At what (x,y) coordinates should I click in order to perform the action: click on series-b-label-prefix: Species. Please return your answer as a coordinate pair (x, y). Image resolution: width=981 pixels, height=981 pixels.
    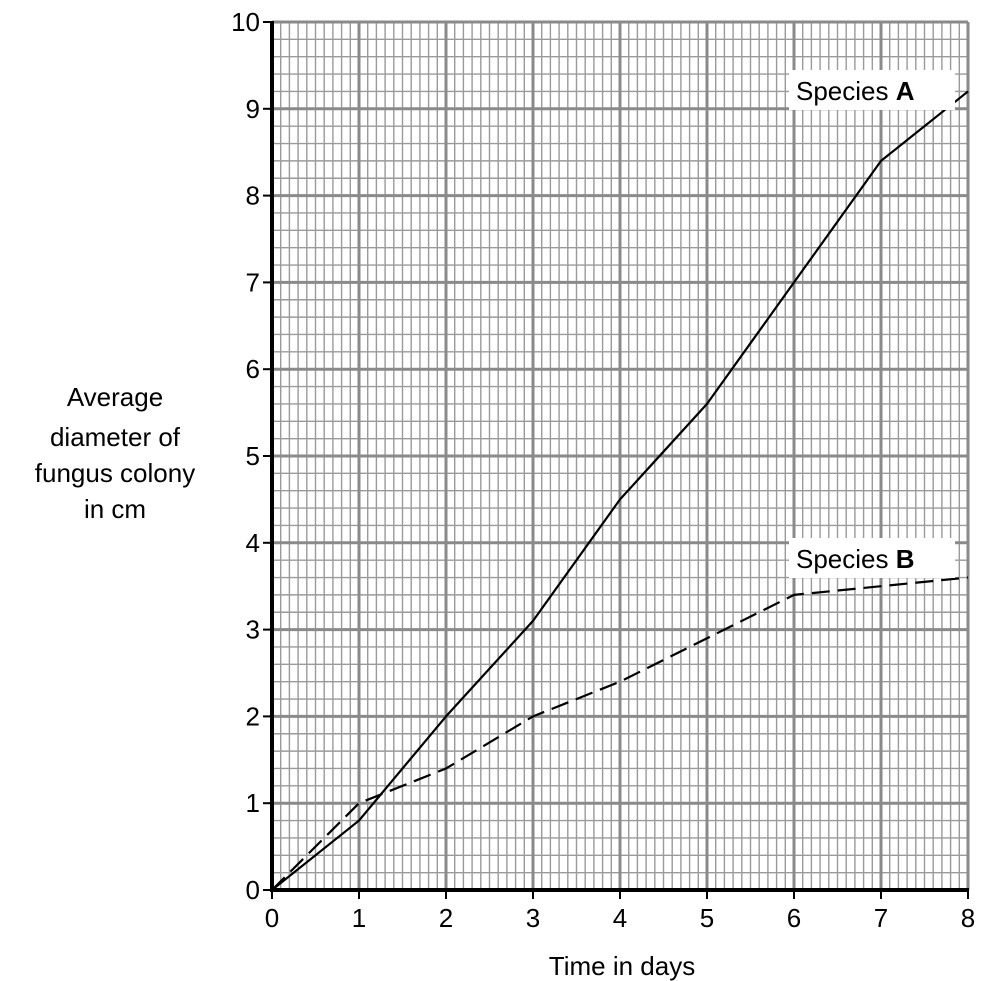
    Looking at the image, I should click on (846, 559).